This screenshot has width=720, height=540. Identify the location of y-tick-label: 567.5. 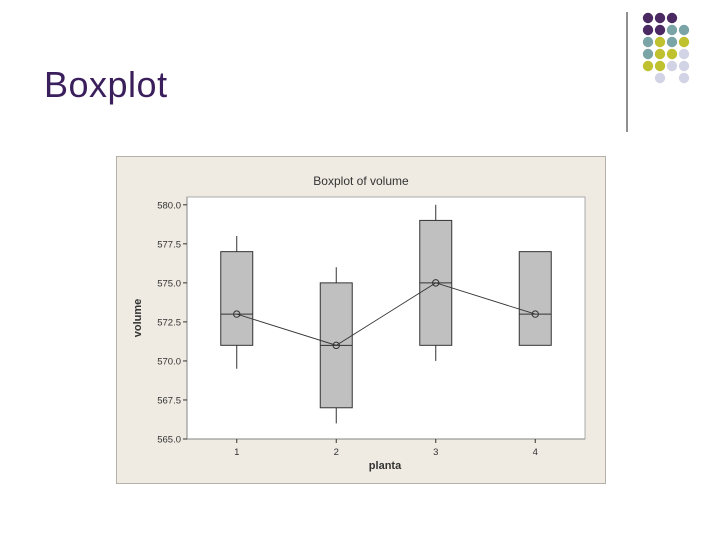
(169, 400).